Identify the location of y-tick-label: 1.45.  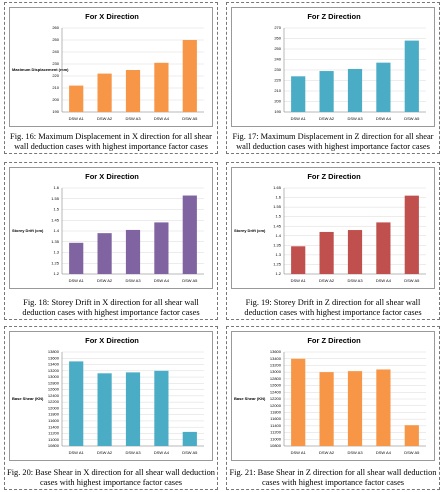
(277, 225).